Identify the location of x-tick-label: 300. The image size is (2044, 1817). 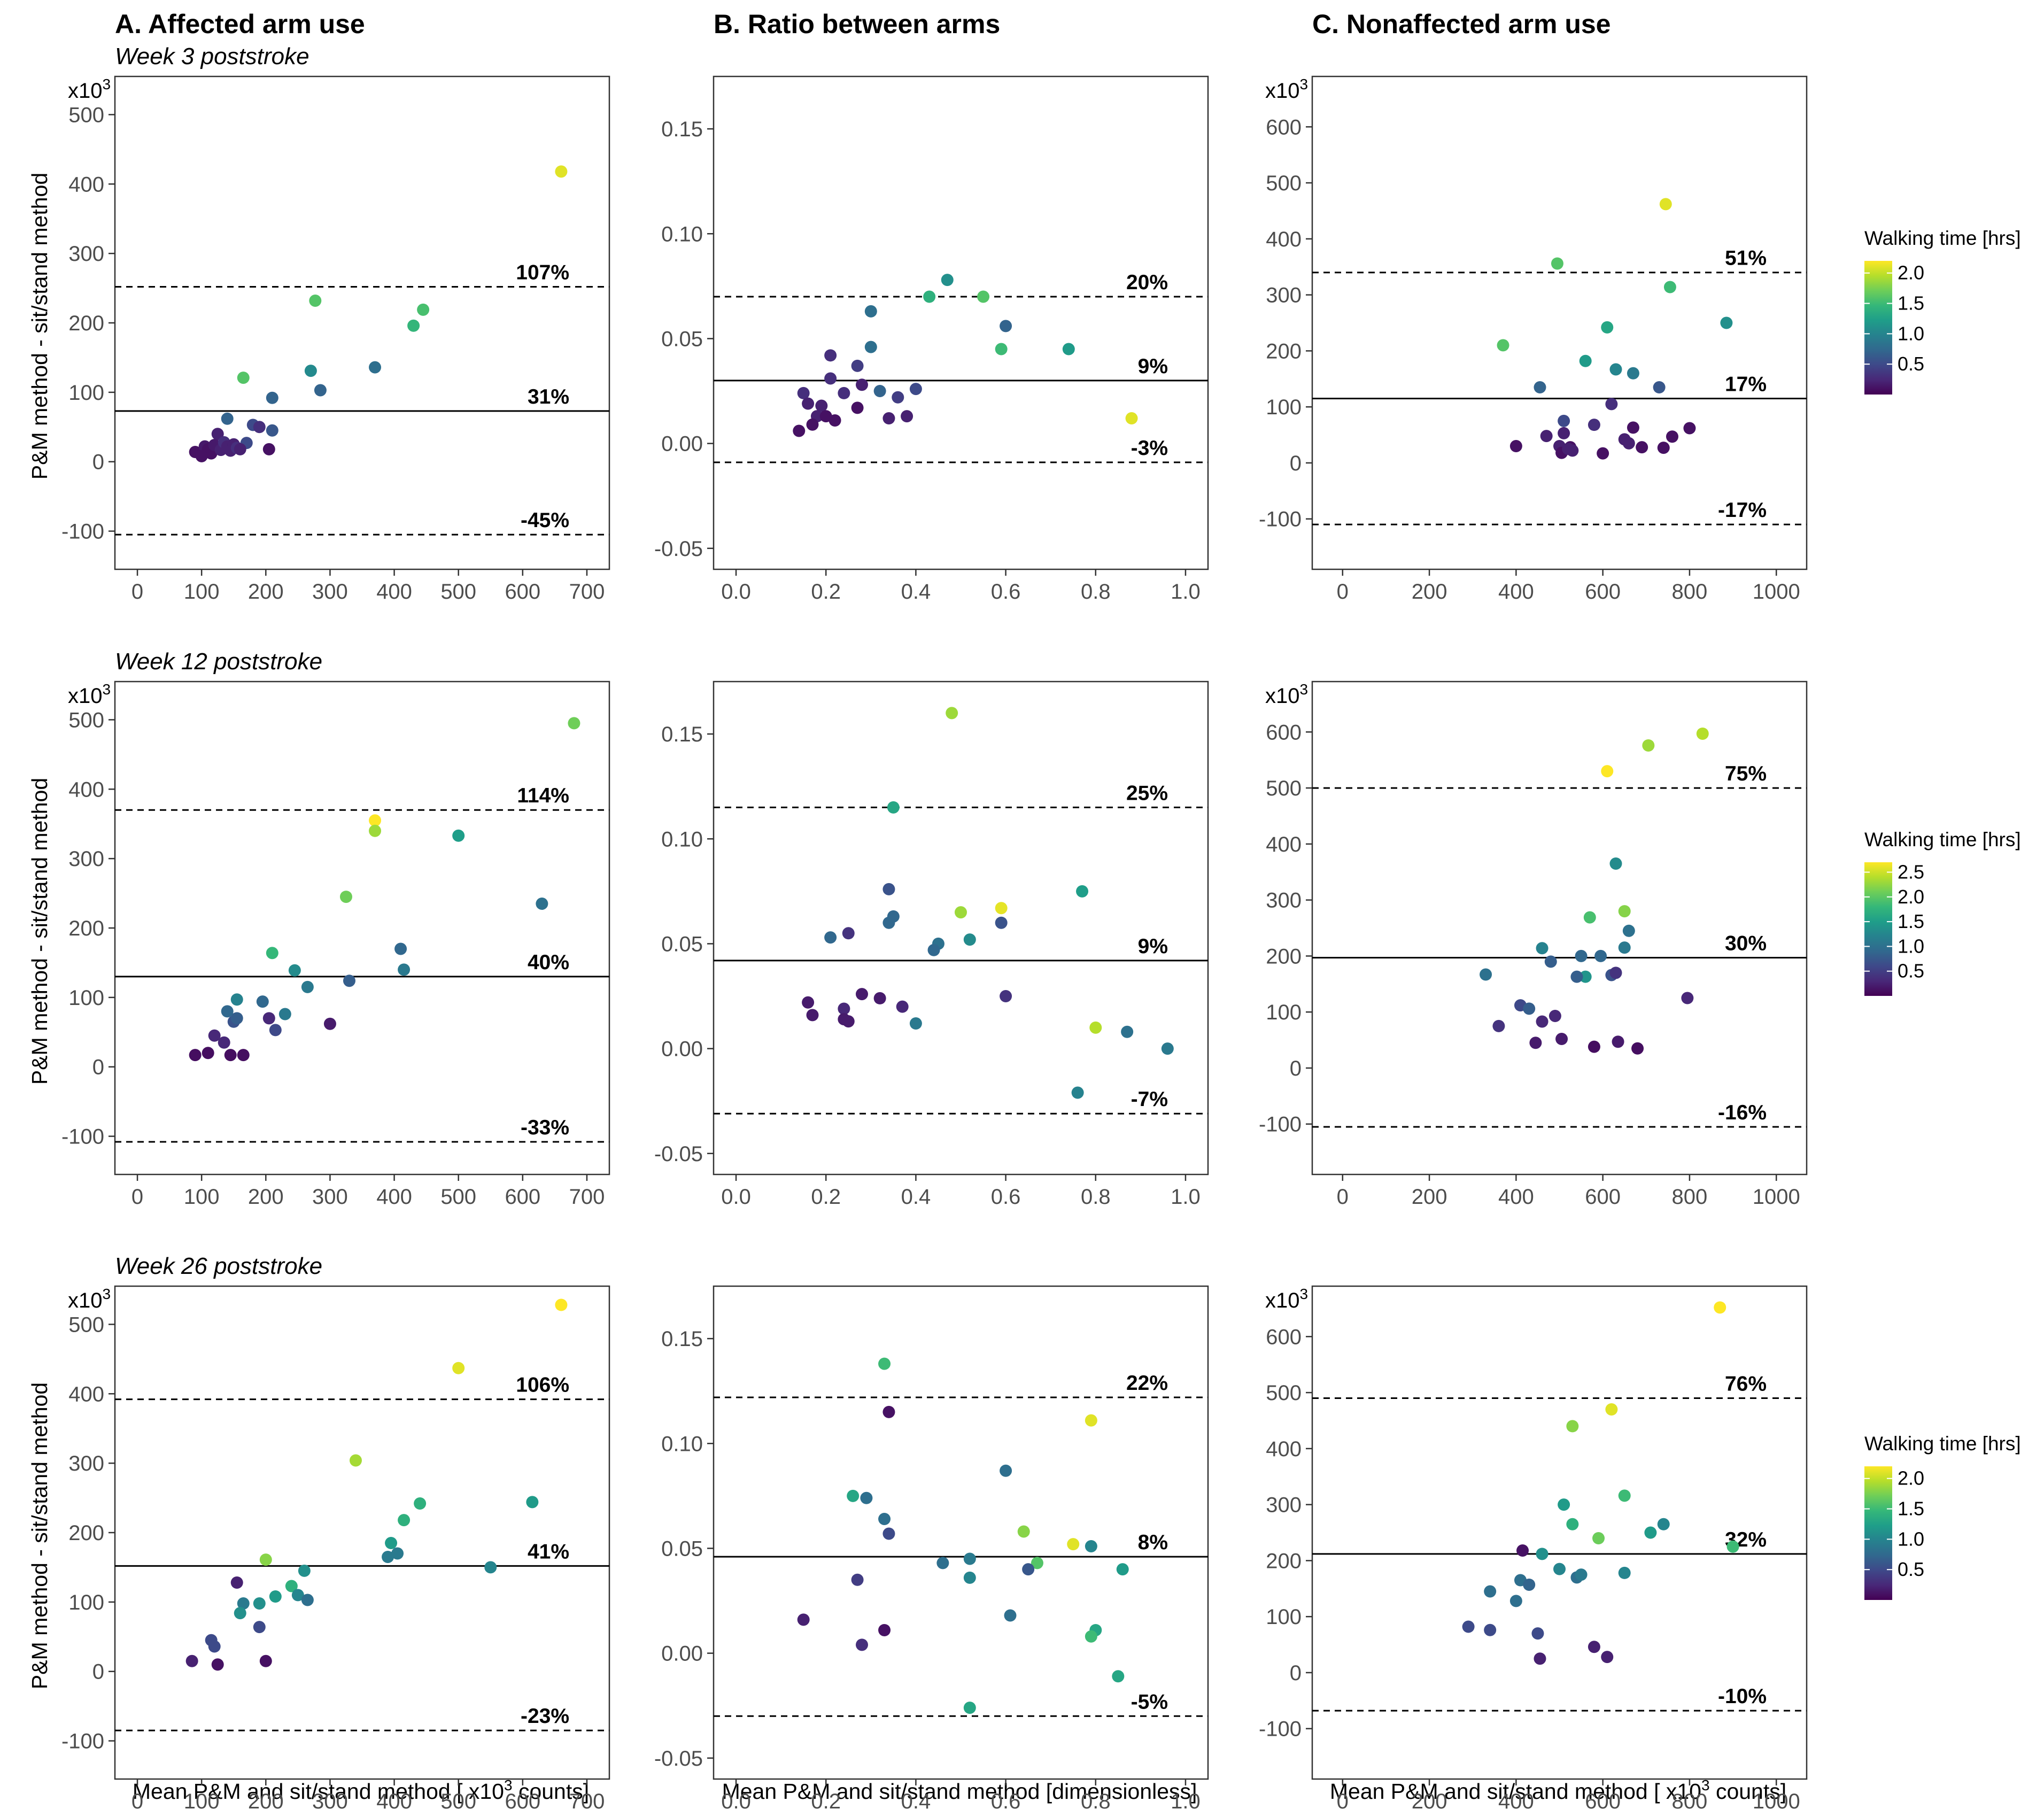
(330, 1197).